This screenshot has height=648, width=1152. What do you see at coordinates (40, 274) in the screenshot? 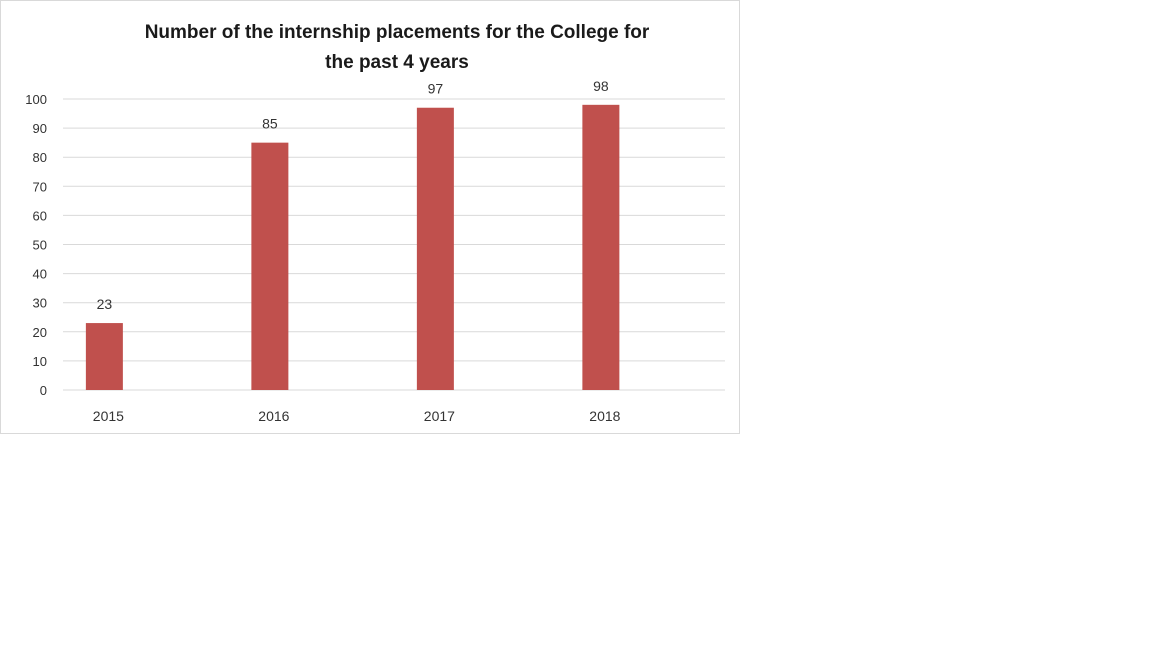
I see `y-tick-label: 40` at bounding box center [40, 274].